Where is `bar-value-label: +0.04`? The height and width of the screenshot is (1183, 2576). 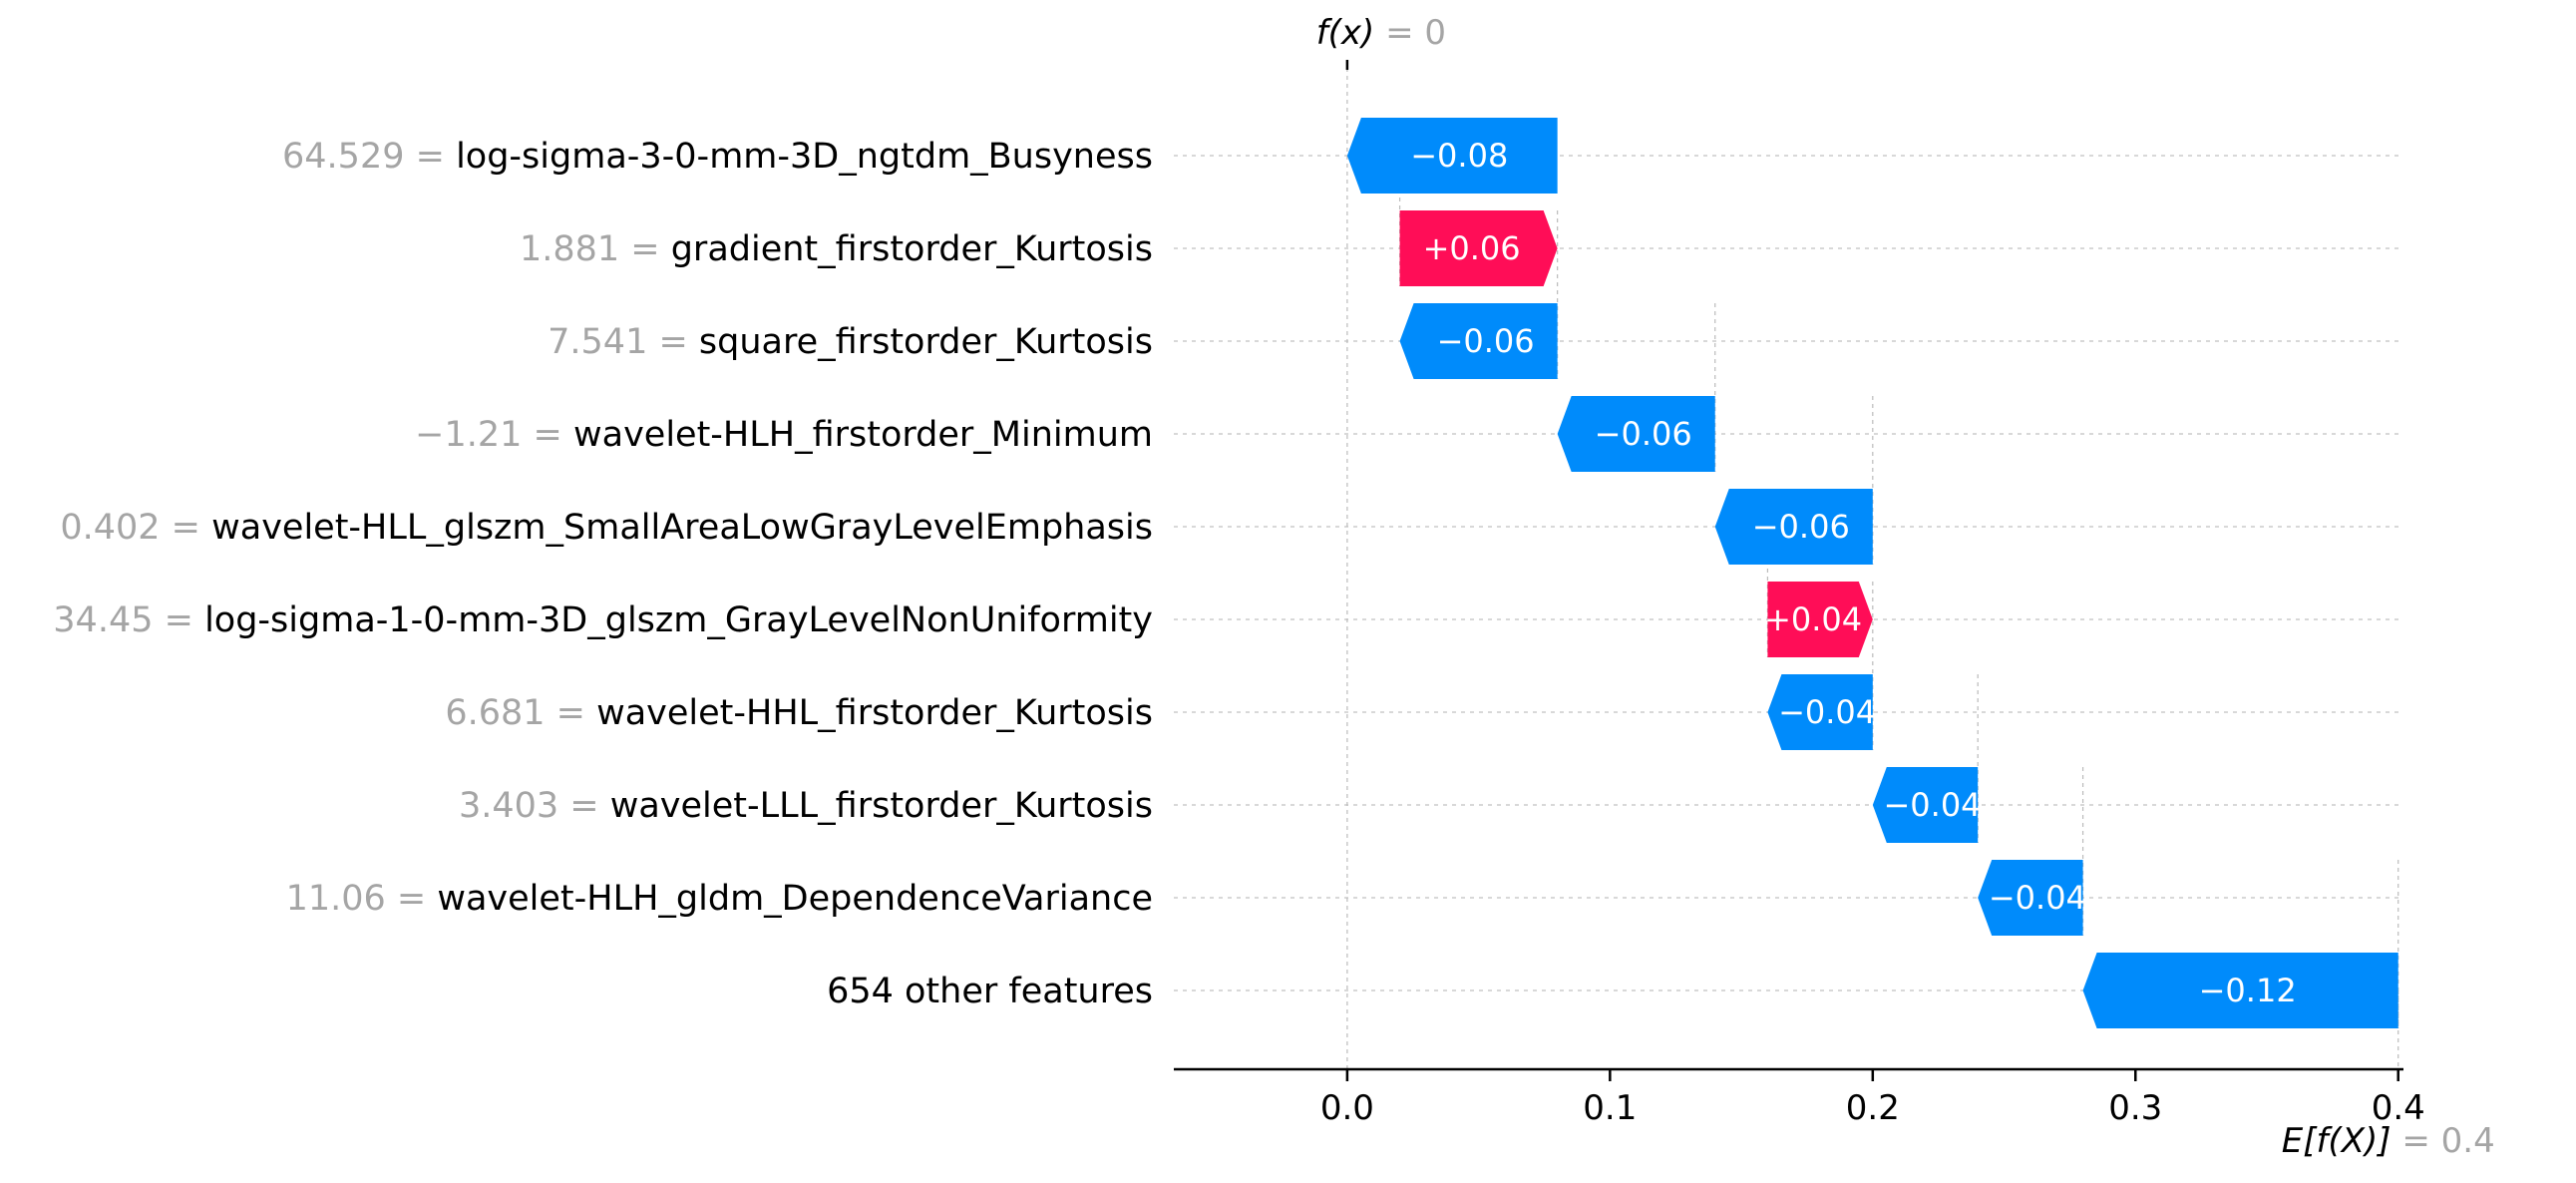
bar-value-label: +0.04 is located at coordinates (1813, 619).